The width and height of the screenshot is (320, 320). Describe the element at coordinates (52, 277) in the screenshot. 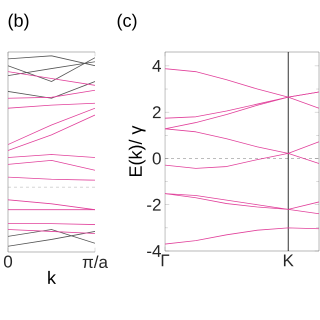

I see `x-axis-title: k` at that location.